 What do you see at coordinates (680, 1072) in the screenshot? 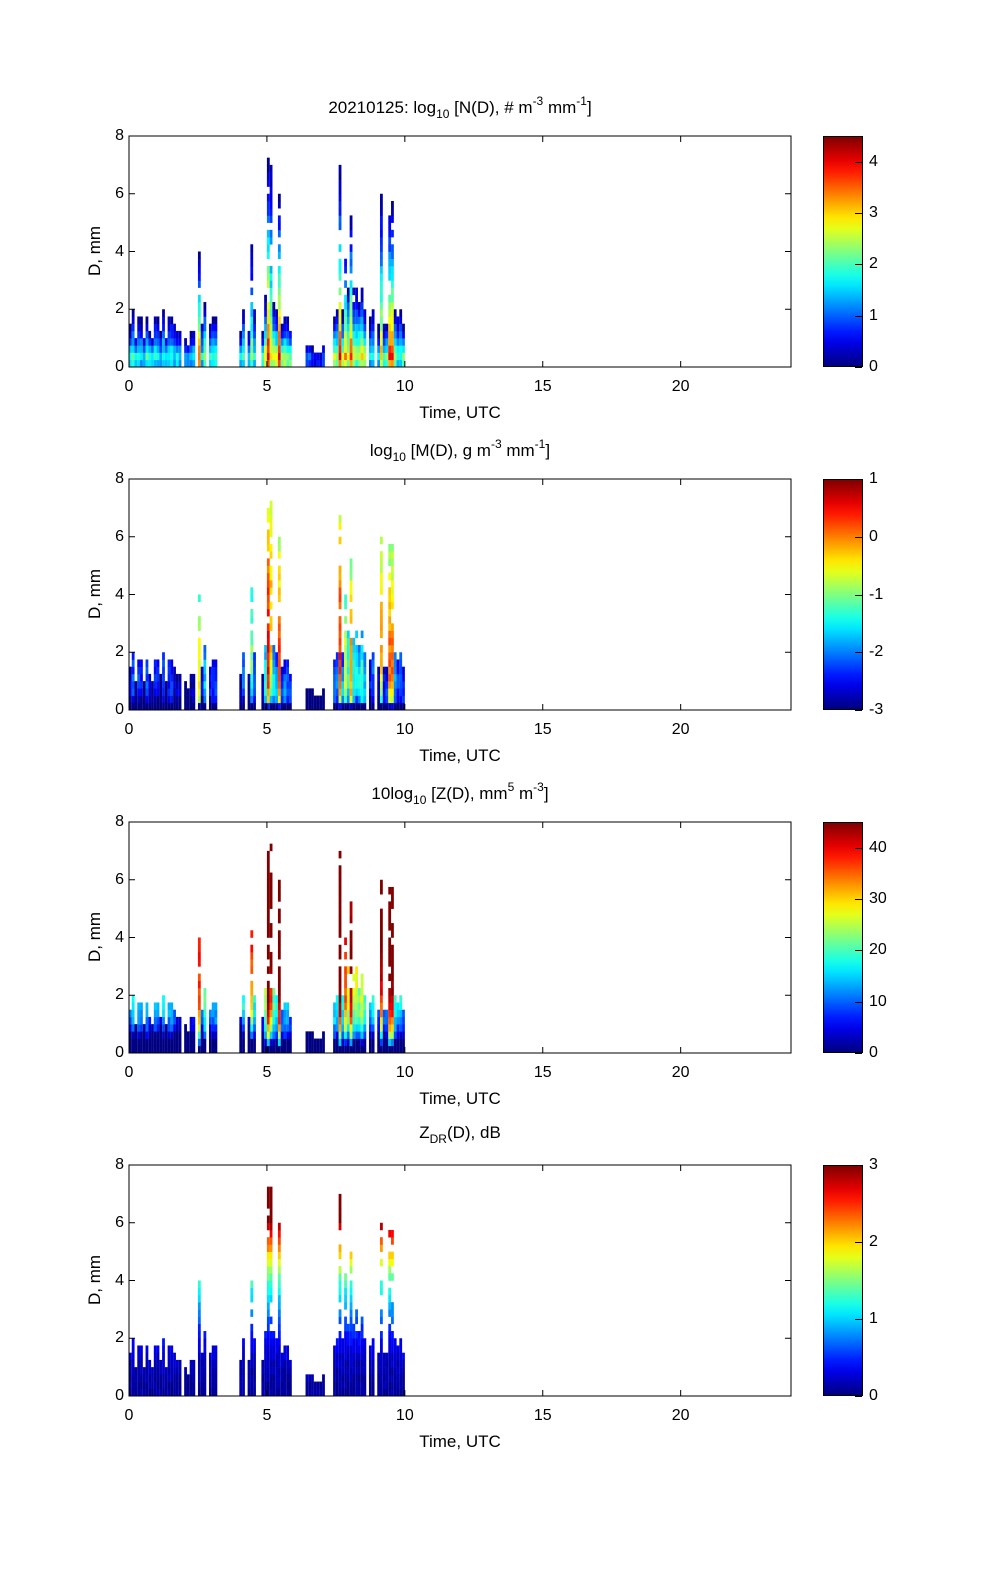
I see `x-tick-label: 20` at bounding box center [680, 1072].